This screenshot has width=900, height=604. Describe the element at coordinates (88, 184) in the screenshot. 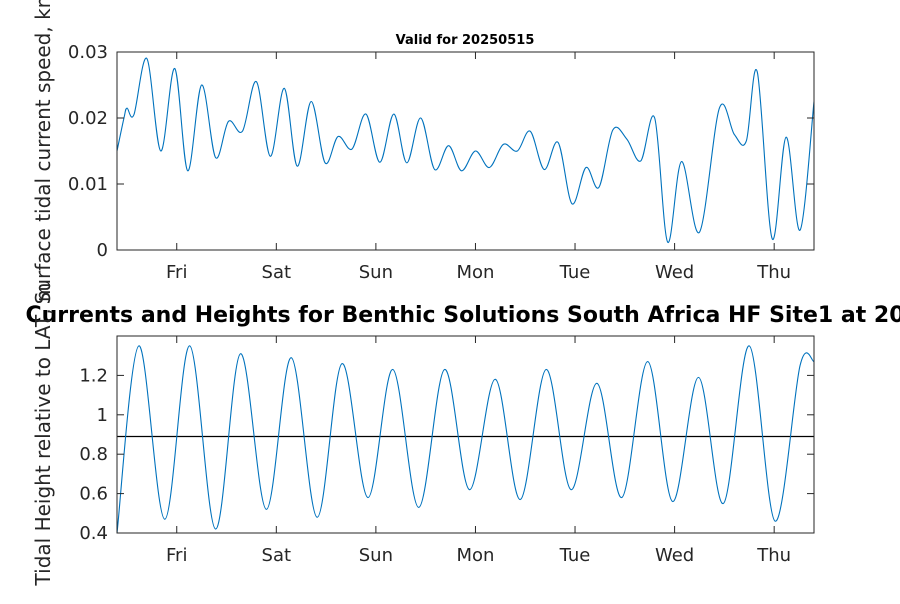

I see `current-ytick-label: 0.01` at that location.